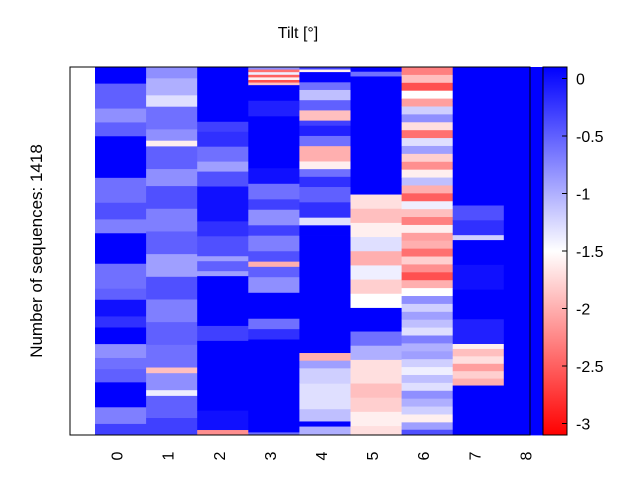  What do you see at coordinates (583, 195) in the screenshot?
I see `colorbar-tick-label: -1` at bounding box center [583, 195].